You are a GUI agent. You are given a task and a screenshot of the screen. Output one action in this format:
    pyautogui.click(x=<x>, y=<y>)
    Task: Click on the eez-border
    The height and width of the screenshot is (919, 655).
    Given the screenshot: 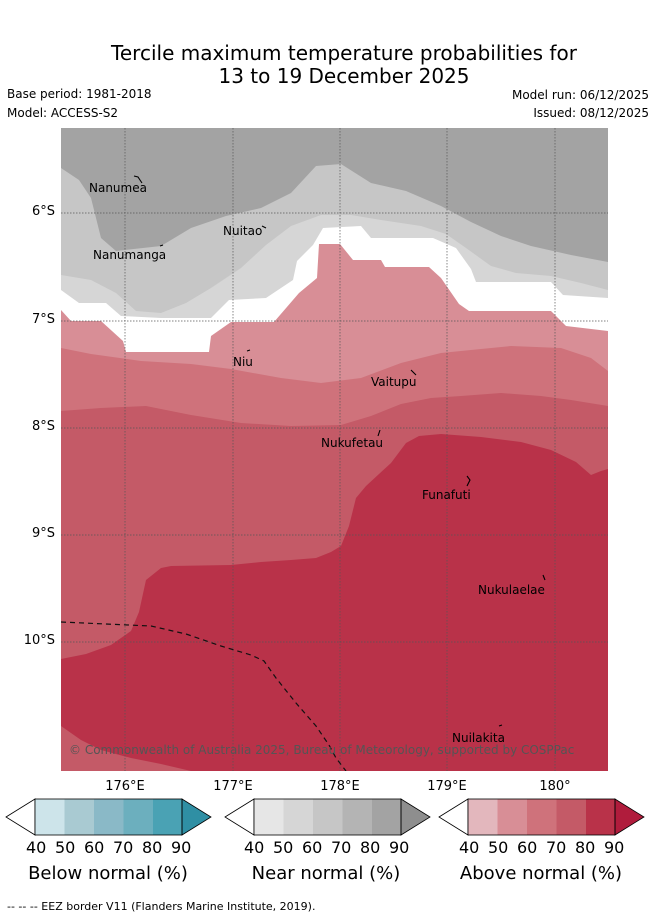 What is the action you would take?
    pyautogui.click(x=204, y=696)
    